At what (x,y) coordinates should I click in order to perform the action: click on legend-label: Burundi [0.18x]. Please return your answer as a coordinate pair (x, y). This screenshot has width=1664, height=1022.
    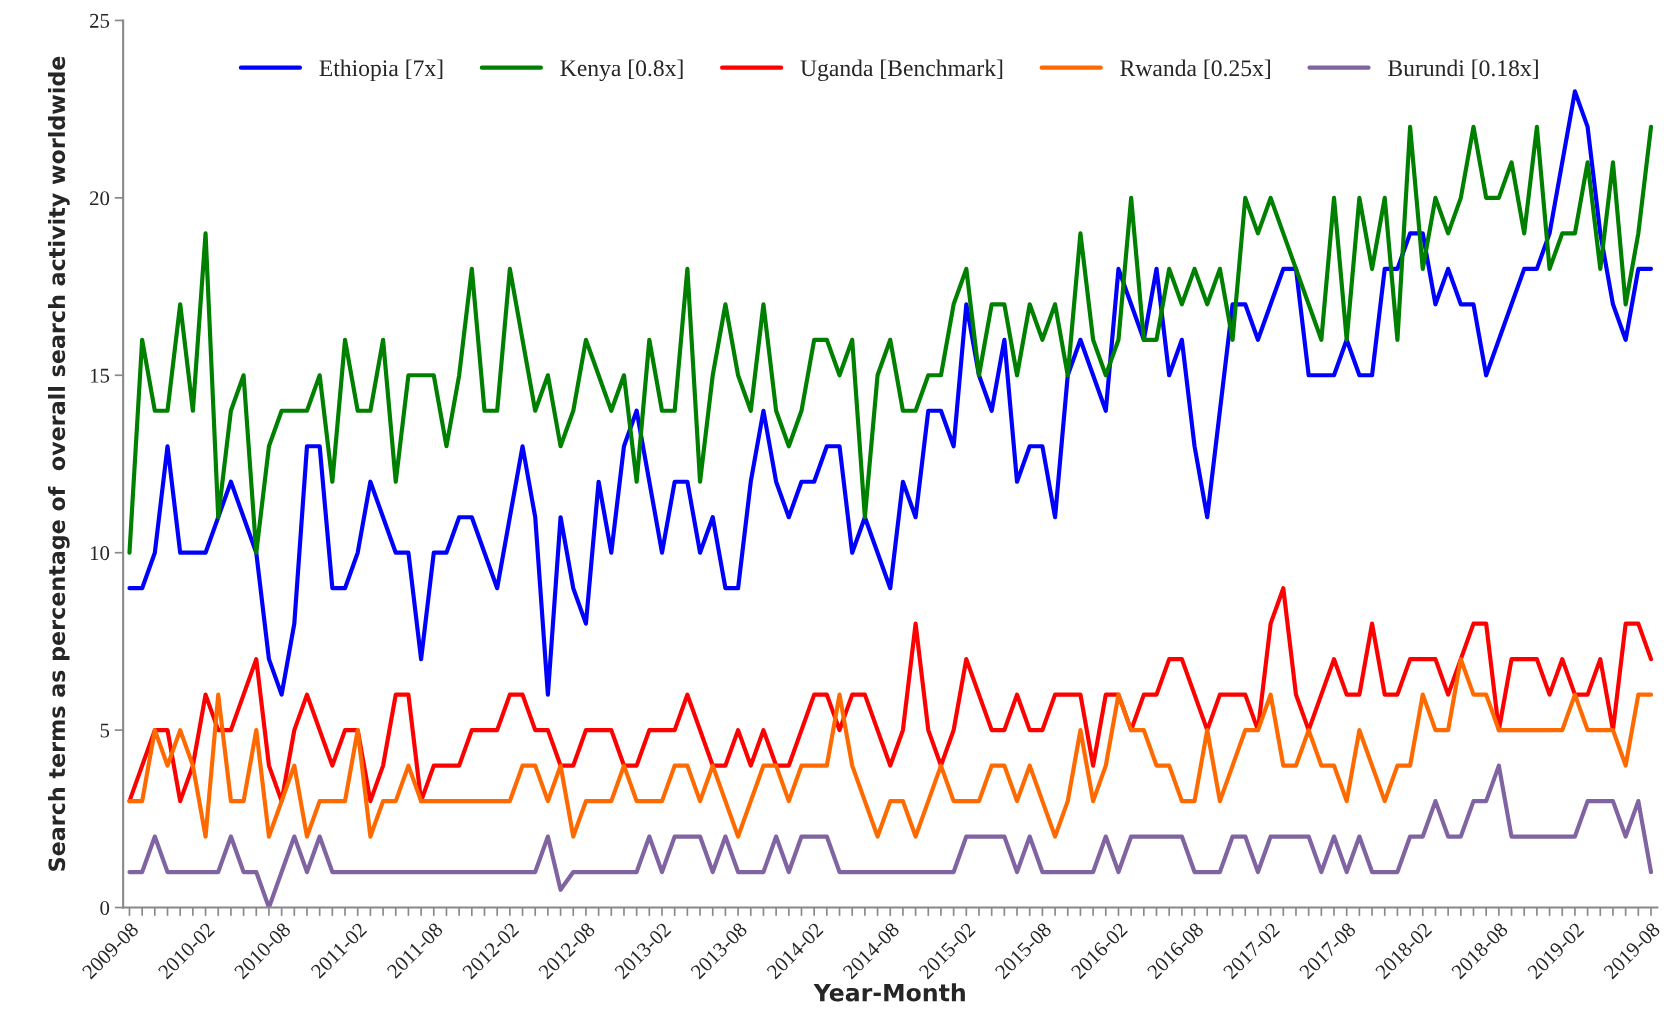
    Looking at the image, I should click on (1463, 69).